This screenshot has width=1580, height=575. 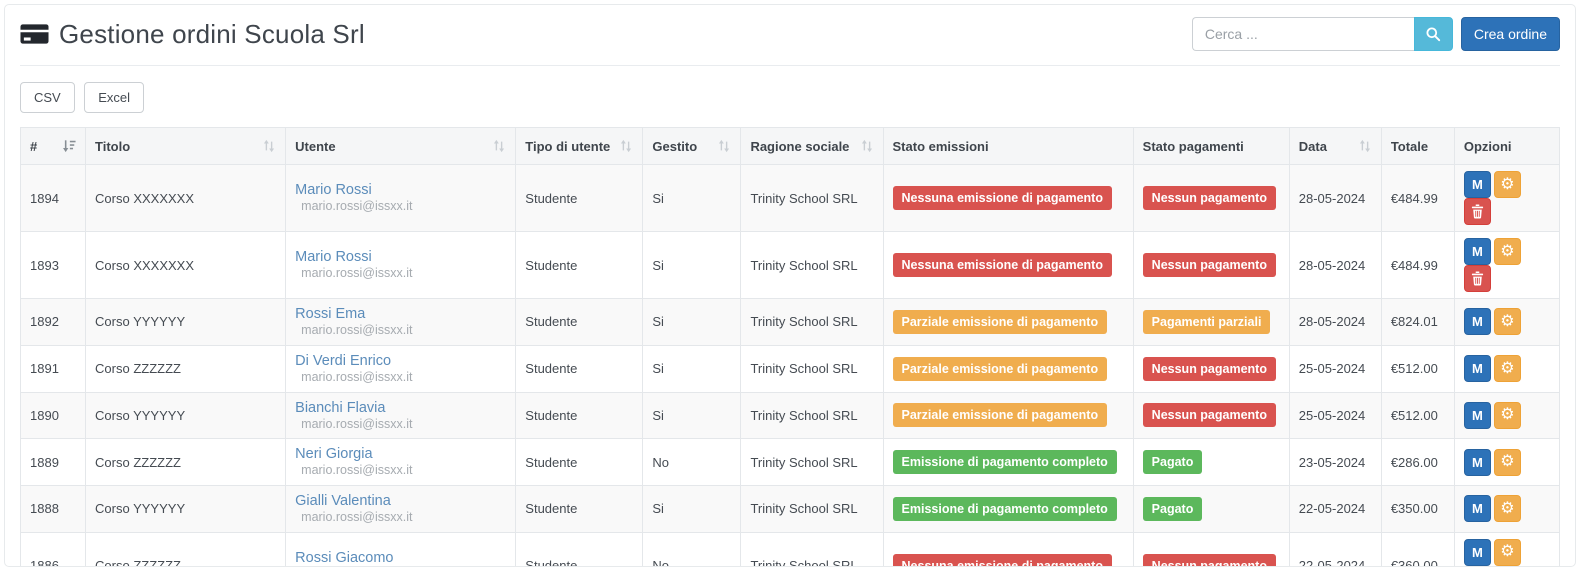 I want to click on page-title: Gestione ordini Scuola Srl, so click(x=212, y=33).